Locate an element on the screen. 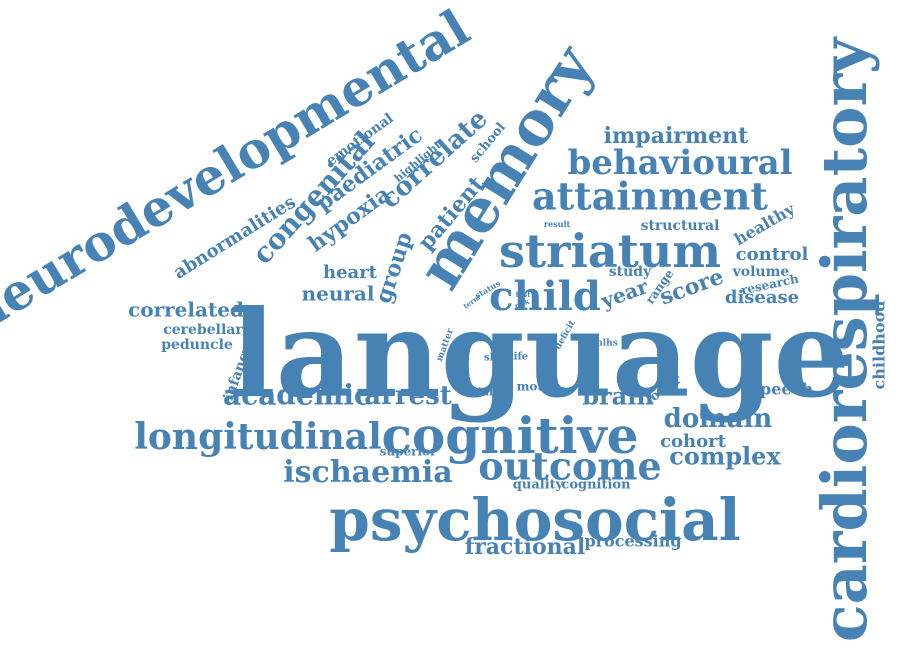 The height and width of the screenshot is (656, 900). word-academic: academic is located at coordinates (297, 395).